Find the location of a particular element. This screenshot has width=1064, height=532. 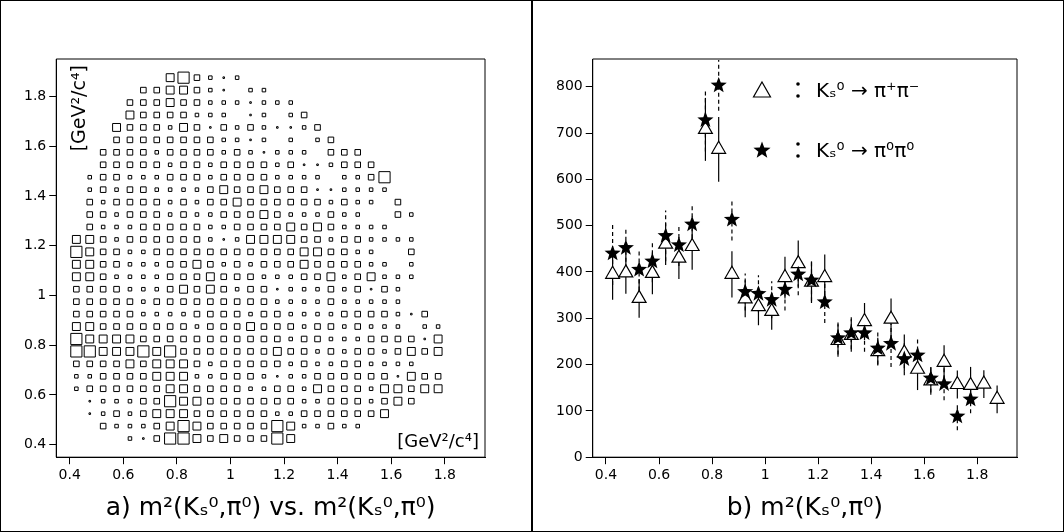

x-axis-title: a) m²(Kₛ⁰,π⁰) vs. m²(Kₛ⁰,π⁰) is located at coordinates (270, 506).